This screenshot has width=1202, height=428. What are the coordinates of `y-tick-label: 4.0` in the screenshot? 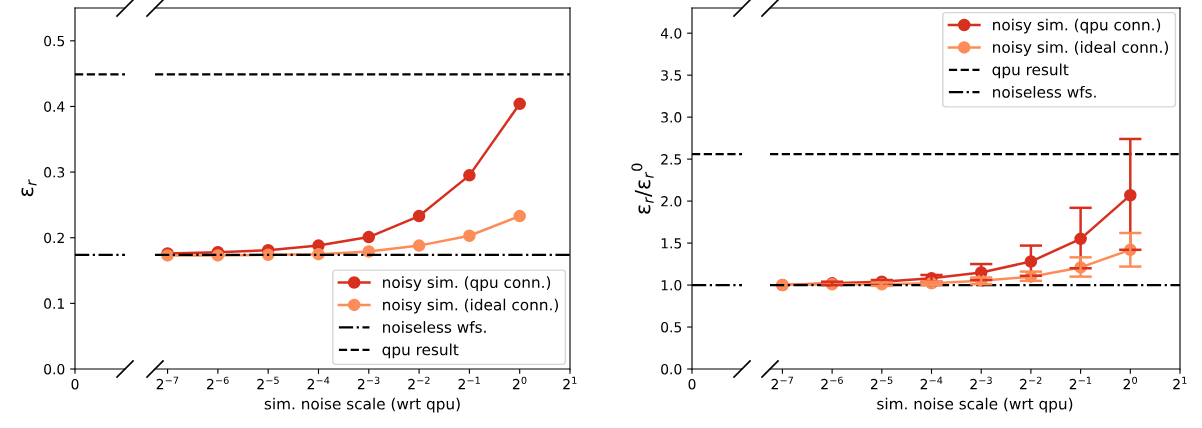 It's located at (671, 33).